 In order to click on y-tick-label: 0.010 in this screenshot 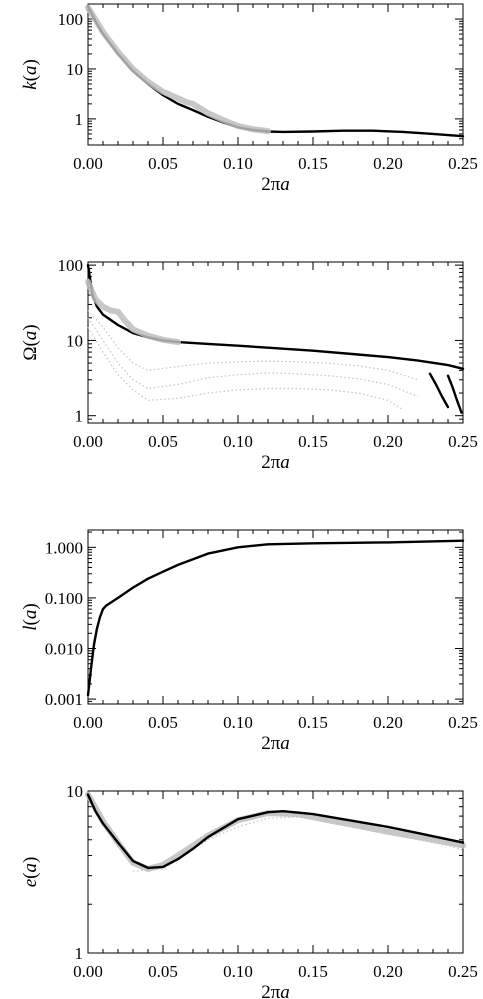, I will do `click(64, 649)`.